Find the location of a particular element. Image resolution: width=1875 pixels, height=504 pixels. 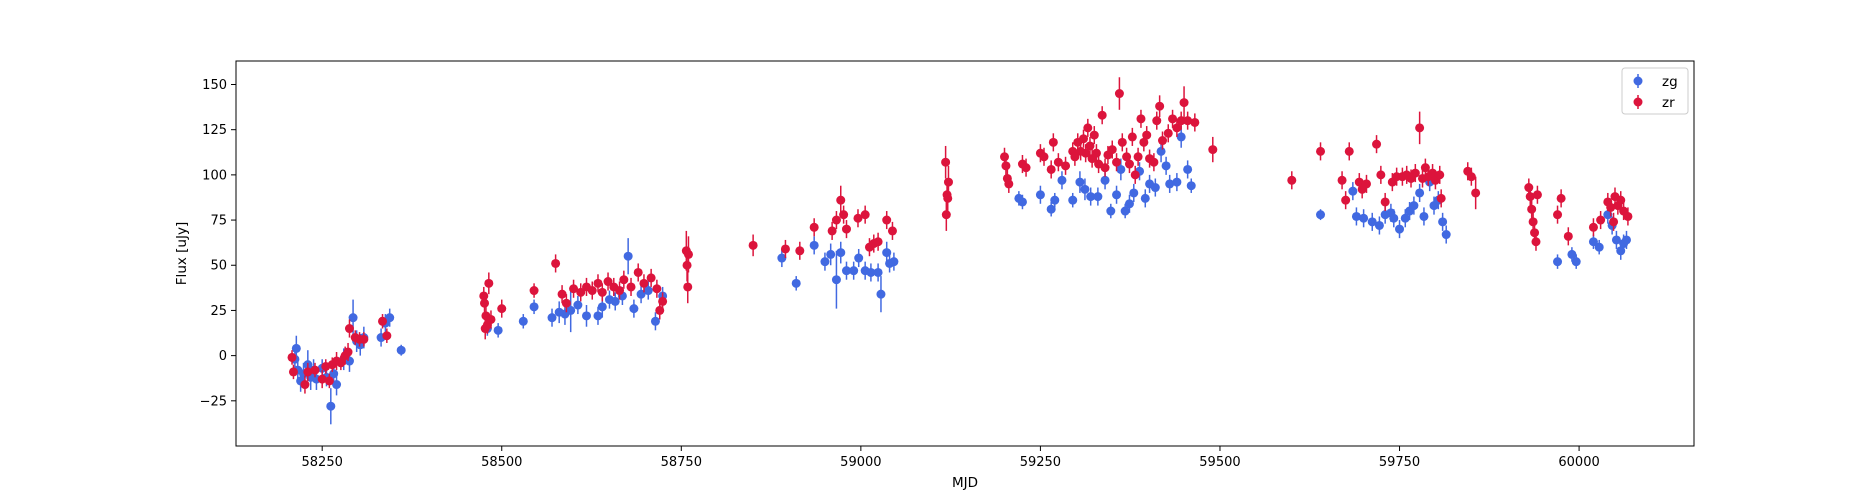

x-tick-label: 59250 is located at coordinates (1040, 462).